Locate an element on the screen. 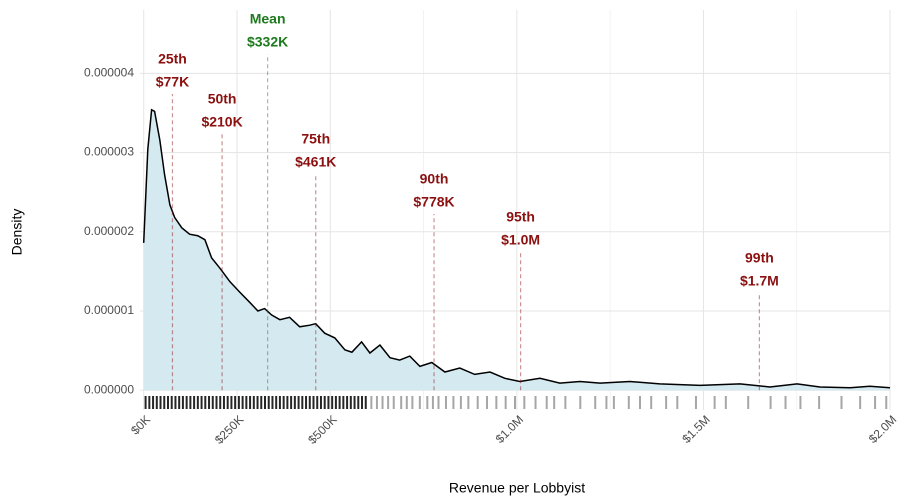 The image size is (897, 500). y-tick-label: 0.000003 is located at coordinates (109, 152).